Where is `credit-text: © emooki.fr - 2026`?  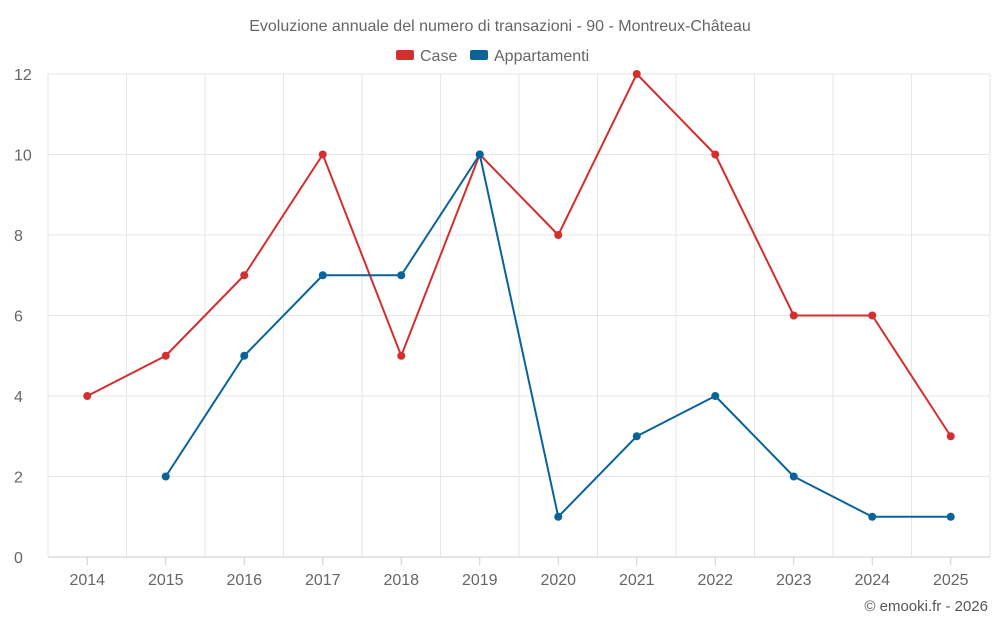 credit-text: © emooki.fr - 2026 is located at coordinates (926, 606).